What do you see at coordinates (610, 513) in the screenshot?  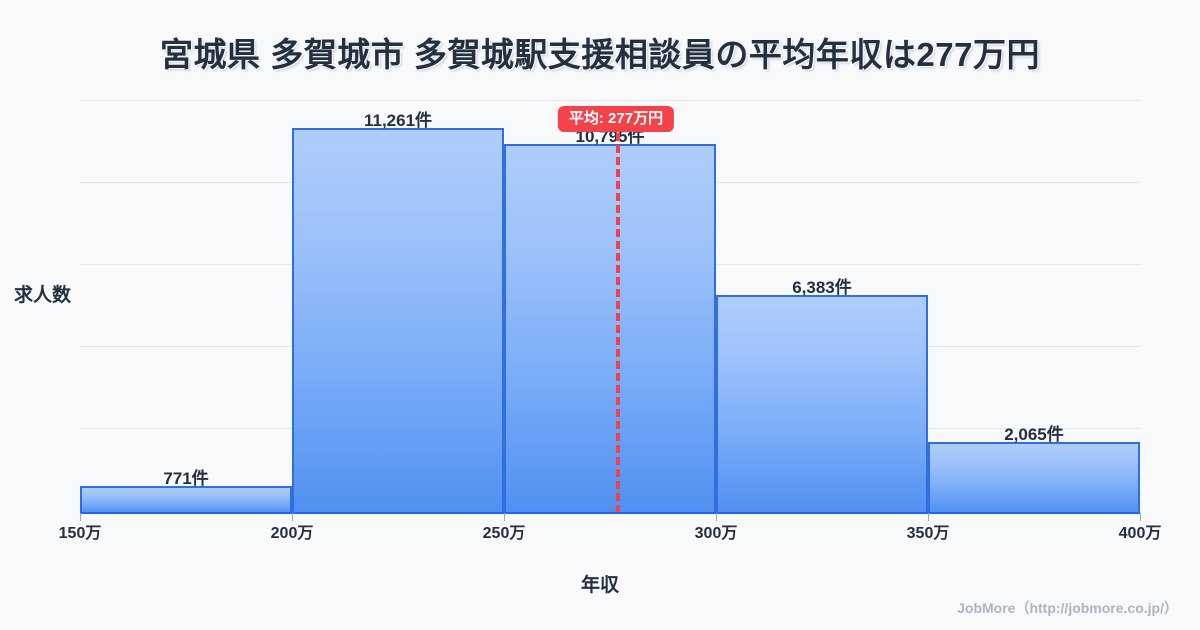 I see `x-axis-line` at bounding box center [610, 513].